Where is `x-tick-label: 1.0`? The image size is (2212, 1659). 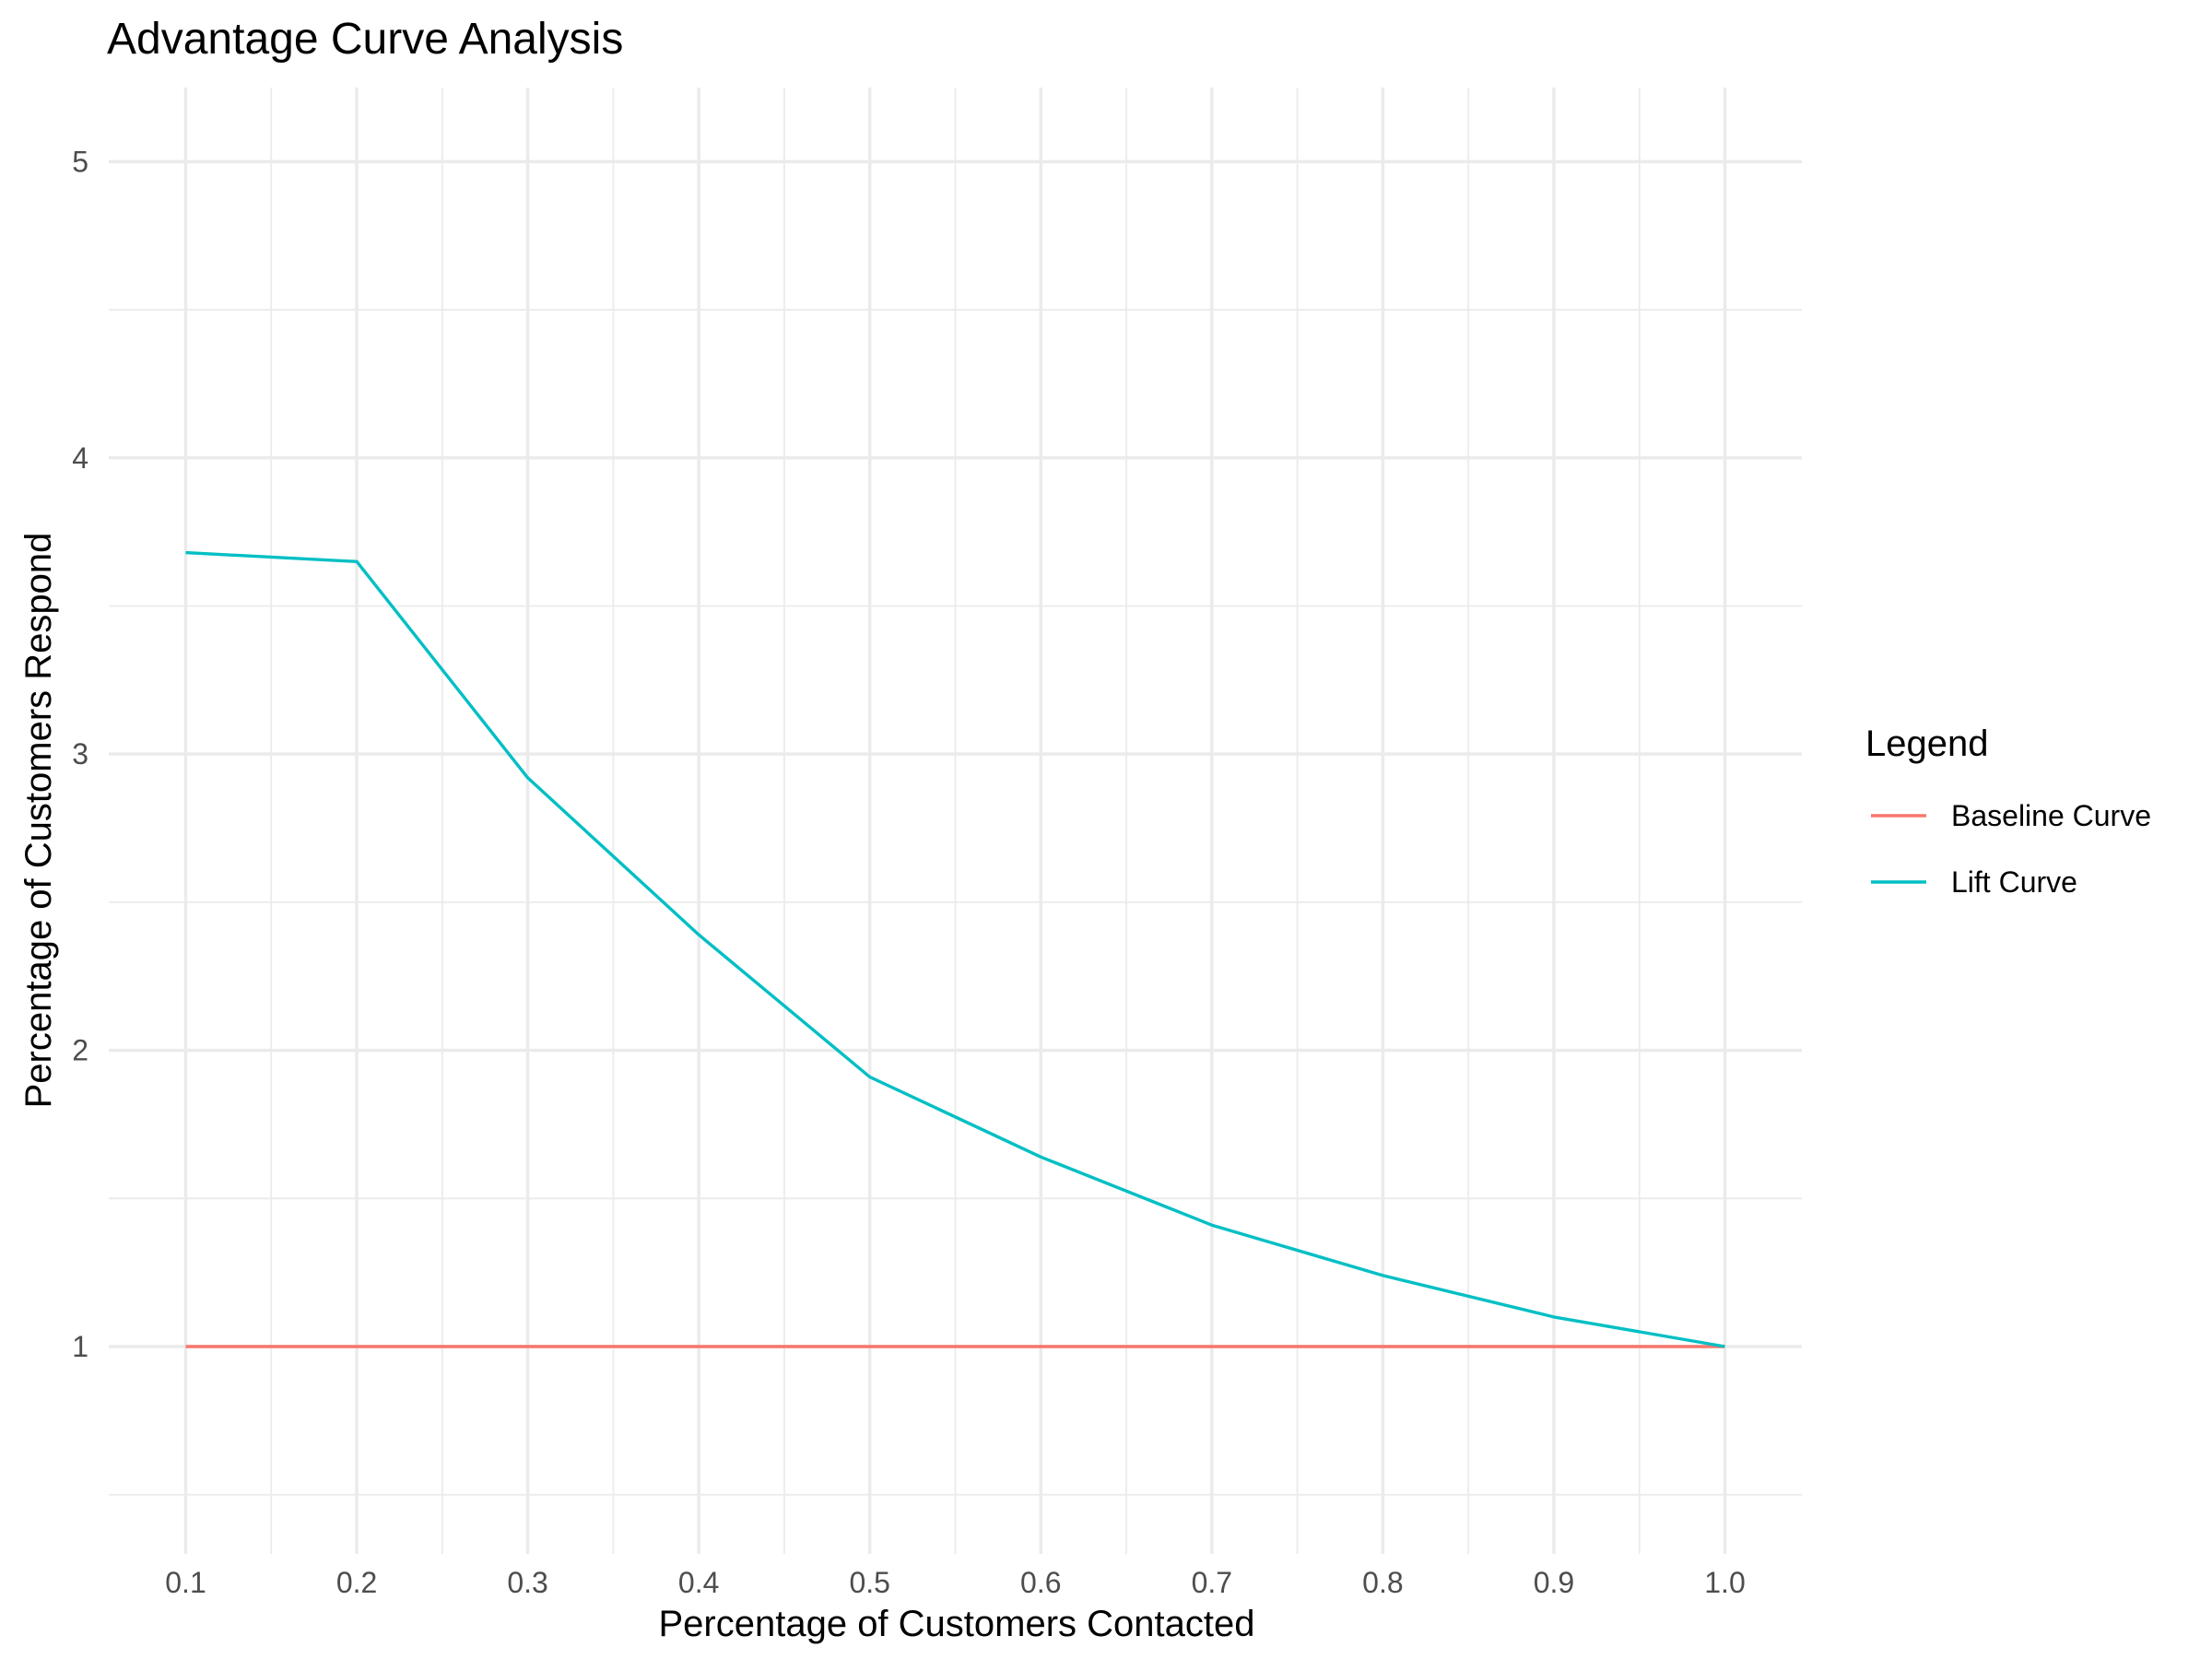
x-tick-label: 1.0 is located at coordinates (1724, 1582).